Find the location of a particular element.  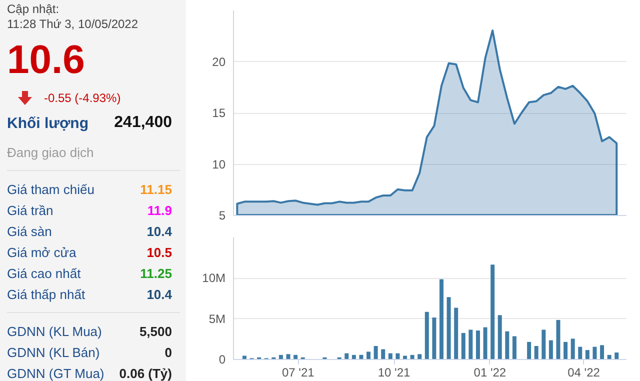

y-tick-label: 20 is located at coordinates (219, 61).